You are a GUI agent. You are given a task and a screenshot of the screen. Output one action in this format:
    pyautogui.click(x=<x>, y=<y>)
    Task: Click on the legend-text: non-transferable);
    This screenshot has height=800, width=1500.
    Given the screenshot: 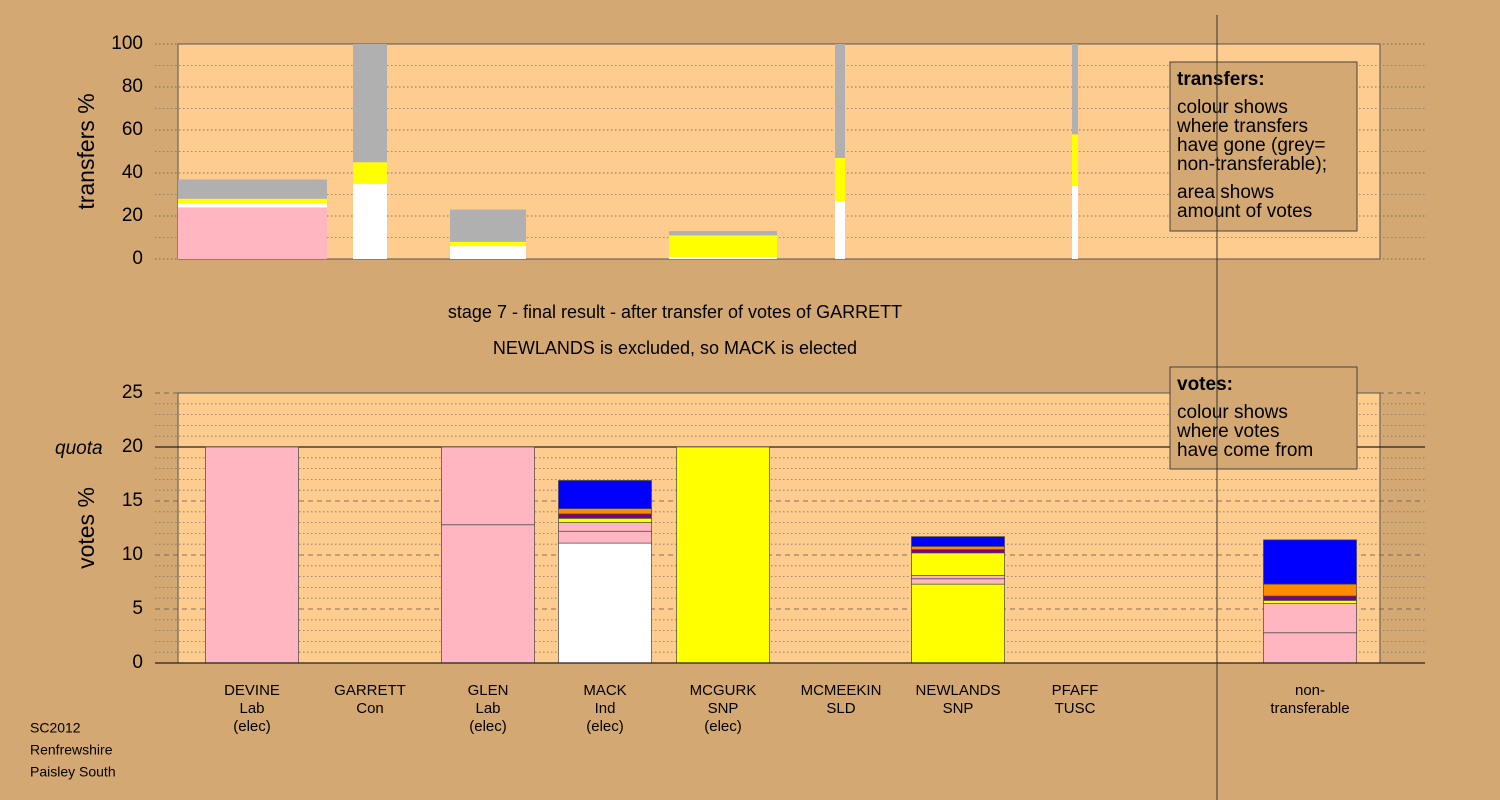 What is the action you would take?
    pyautogui.click(x=1252, y=164)
    